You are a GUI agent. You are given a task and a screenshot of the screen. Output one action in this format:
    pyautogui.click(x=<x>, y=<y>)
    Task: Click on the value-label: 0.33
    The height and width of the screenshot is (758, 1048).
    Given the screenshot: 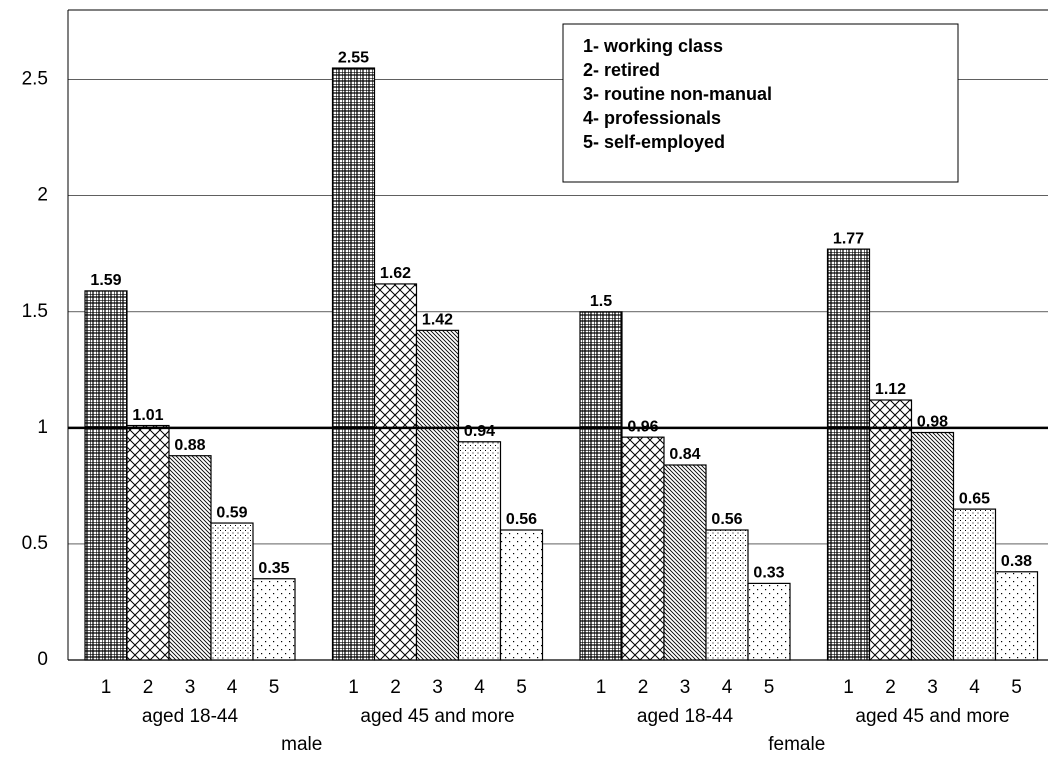 What is the action you would take?
    pyautogui.click(x=768, y=573)
    